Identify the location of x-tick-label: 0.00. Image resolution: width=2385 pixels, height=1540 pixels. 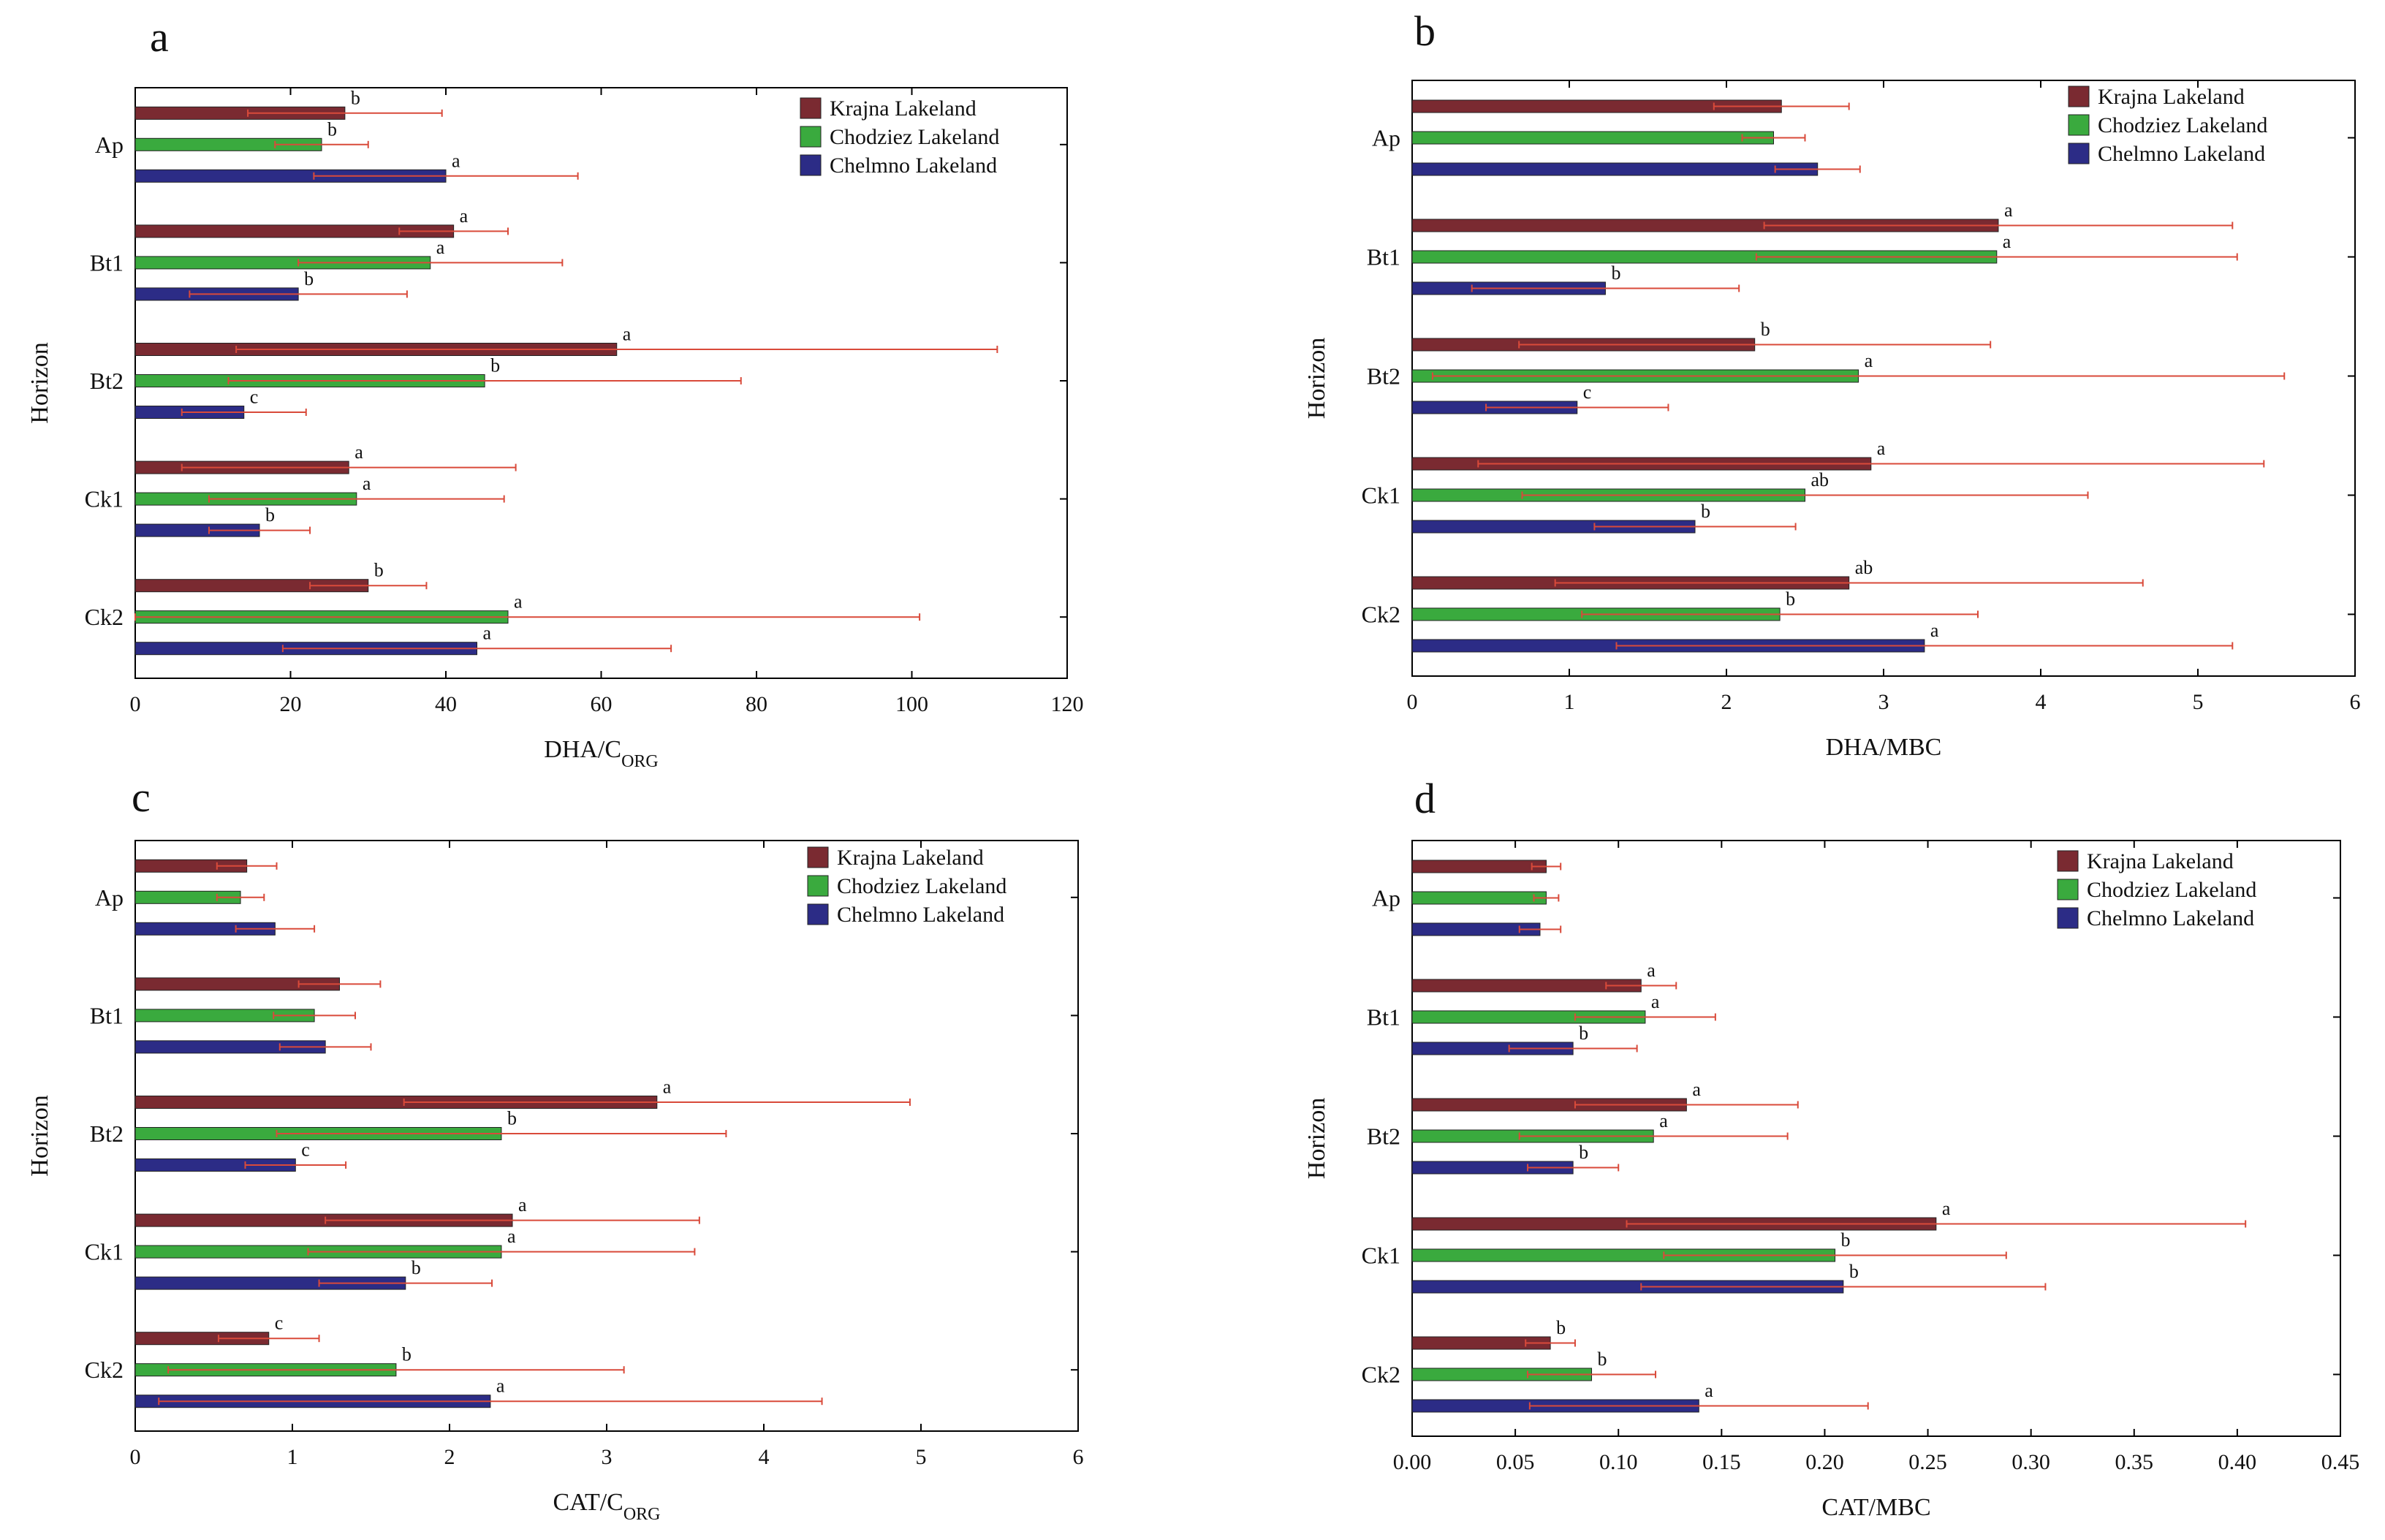
(1413, 1462).